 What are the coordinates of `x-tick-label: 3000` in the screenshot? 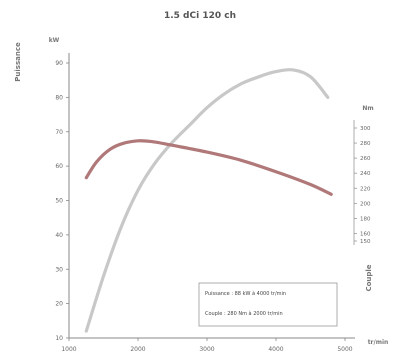 It's located at (206, 349).